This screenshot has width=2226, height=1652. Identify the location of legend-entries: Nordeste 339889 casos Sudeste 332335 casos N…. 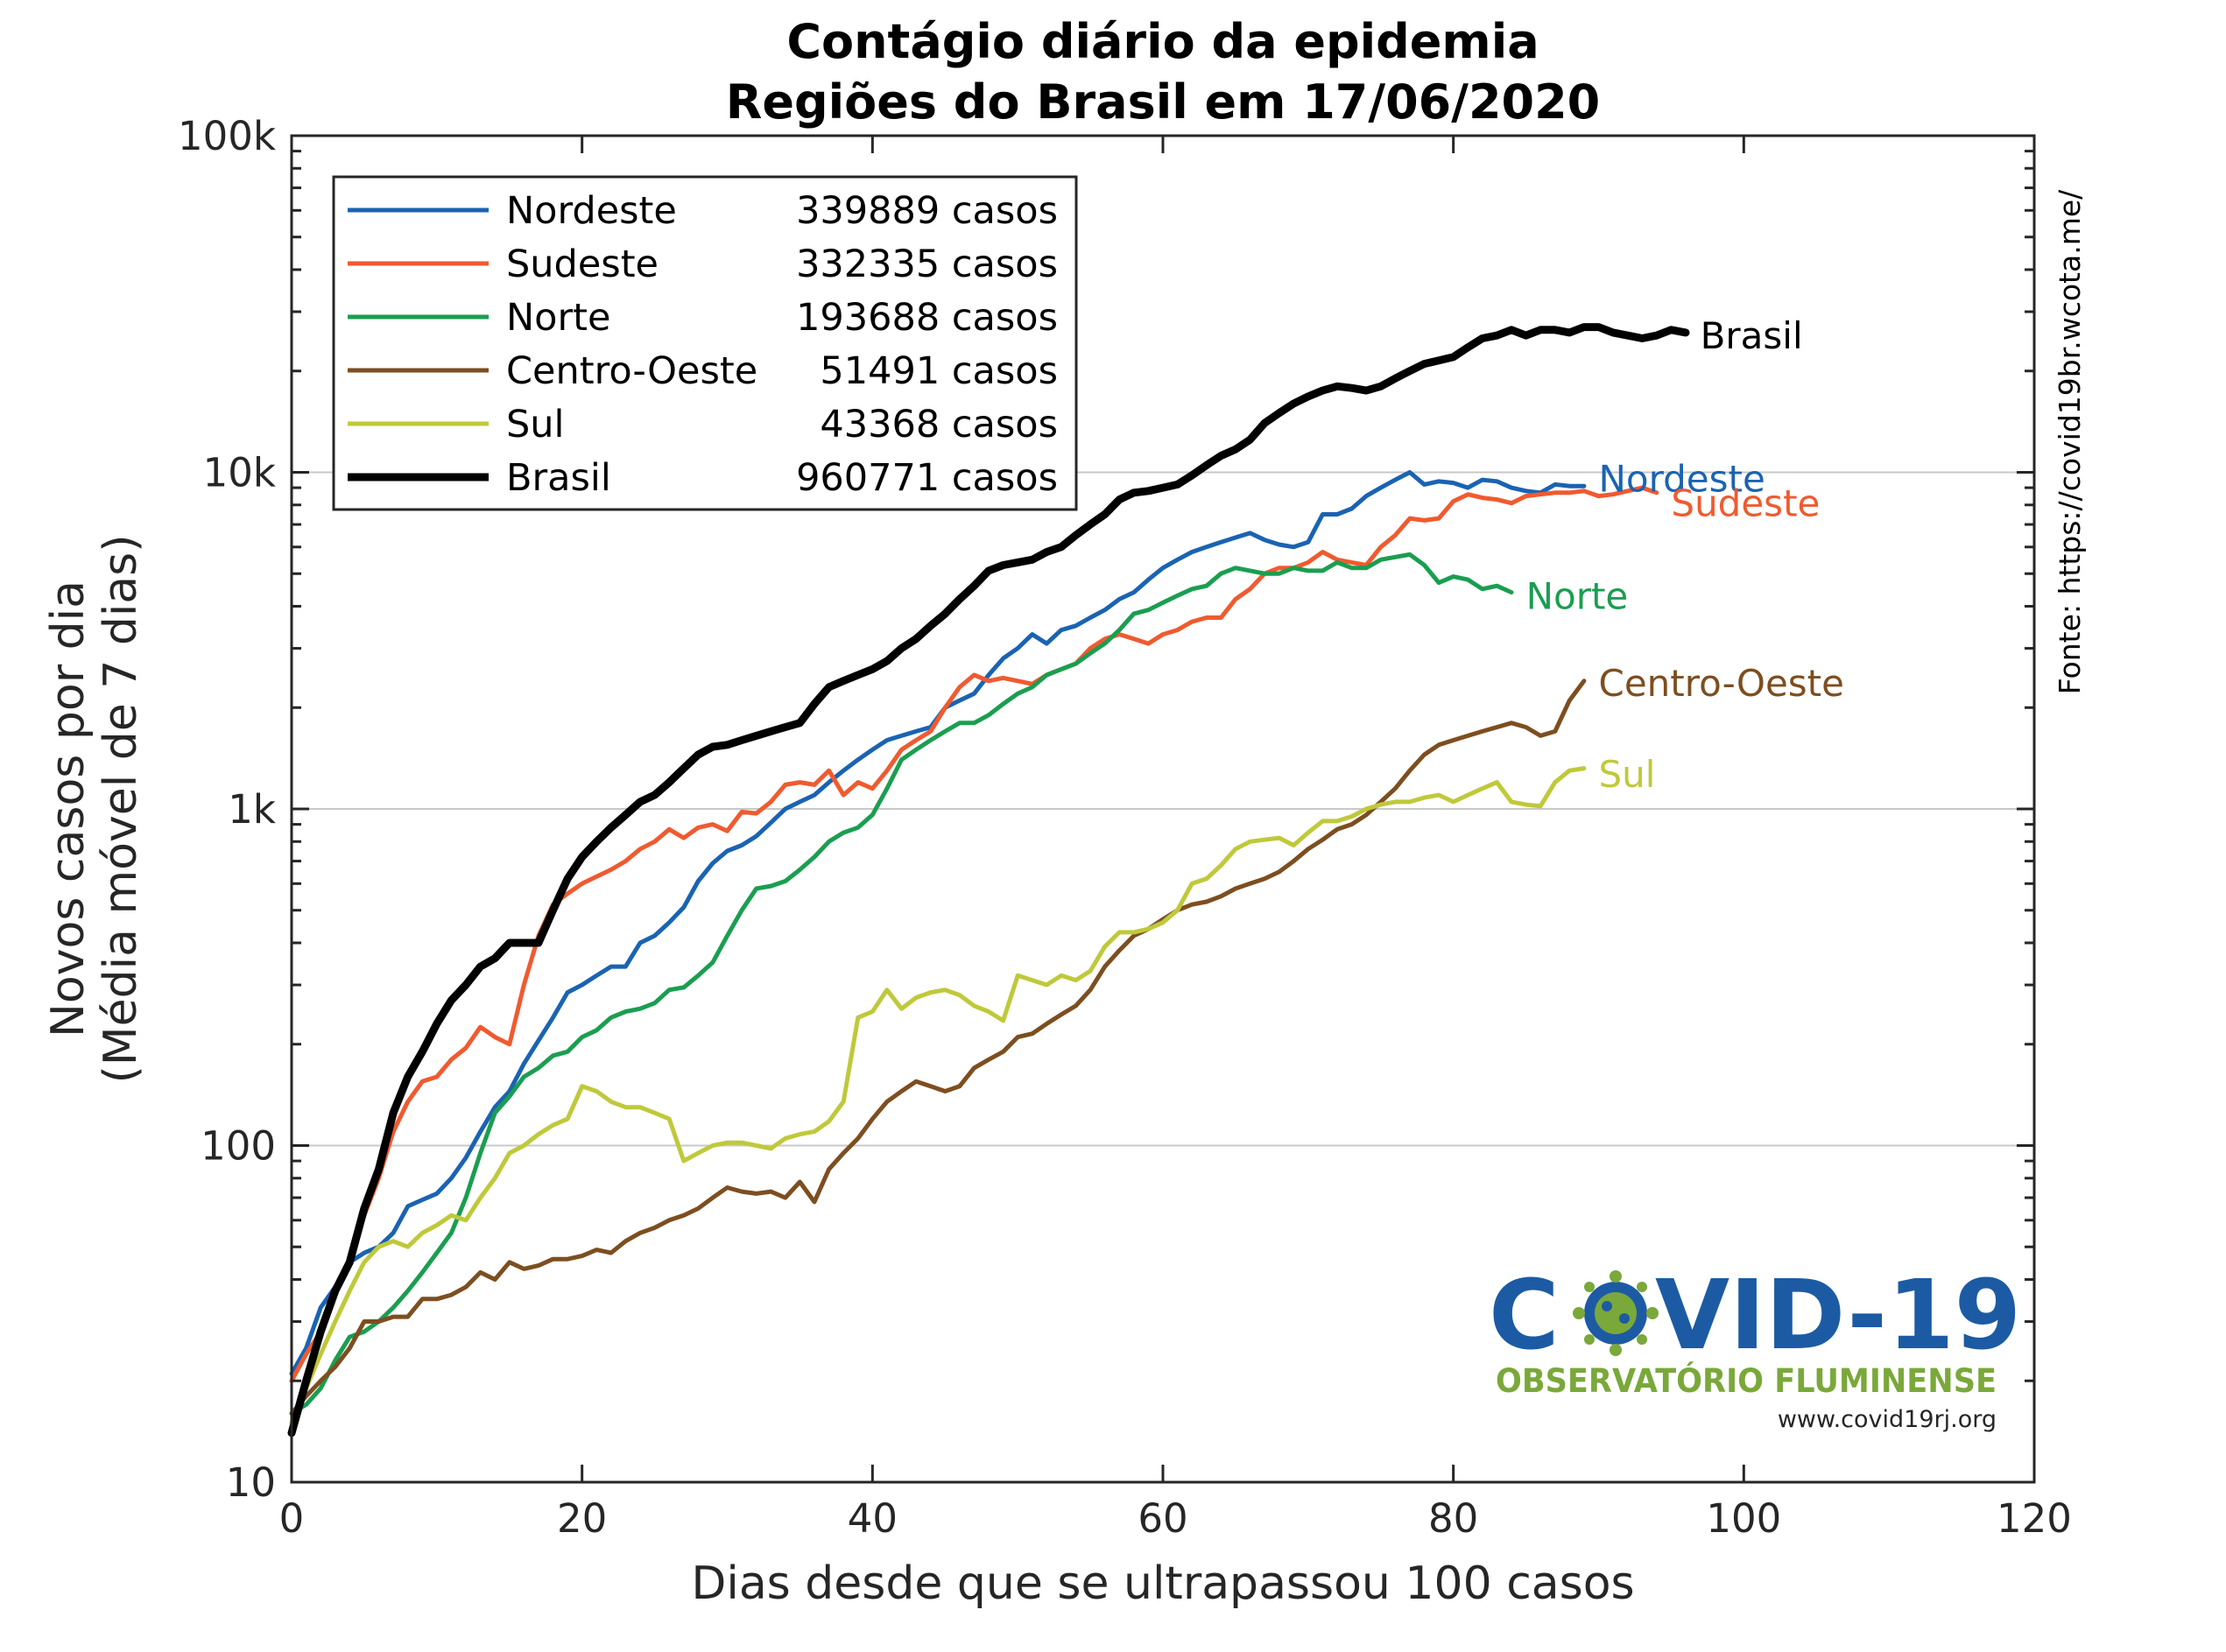
(703, 344).